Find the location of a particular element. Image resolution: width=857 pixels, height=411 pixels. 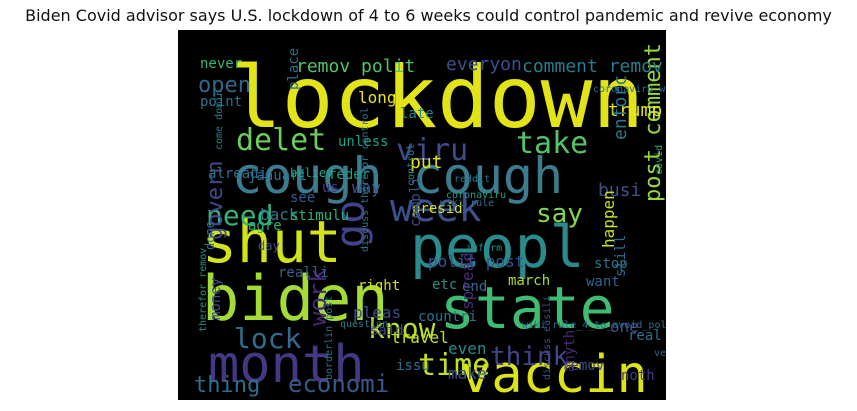

word-control: control is located at coordinates (411, 165).